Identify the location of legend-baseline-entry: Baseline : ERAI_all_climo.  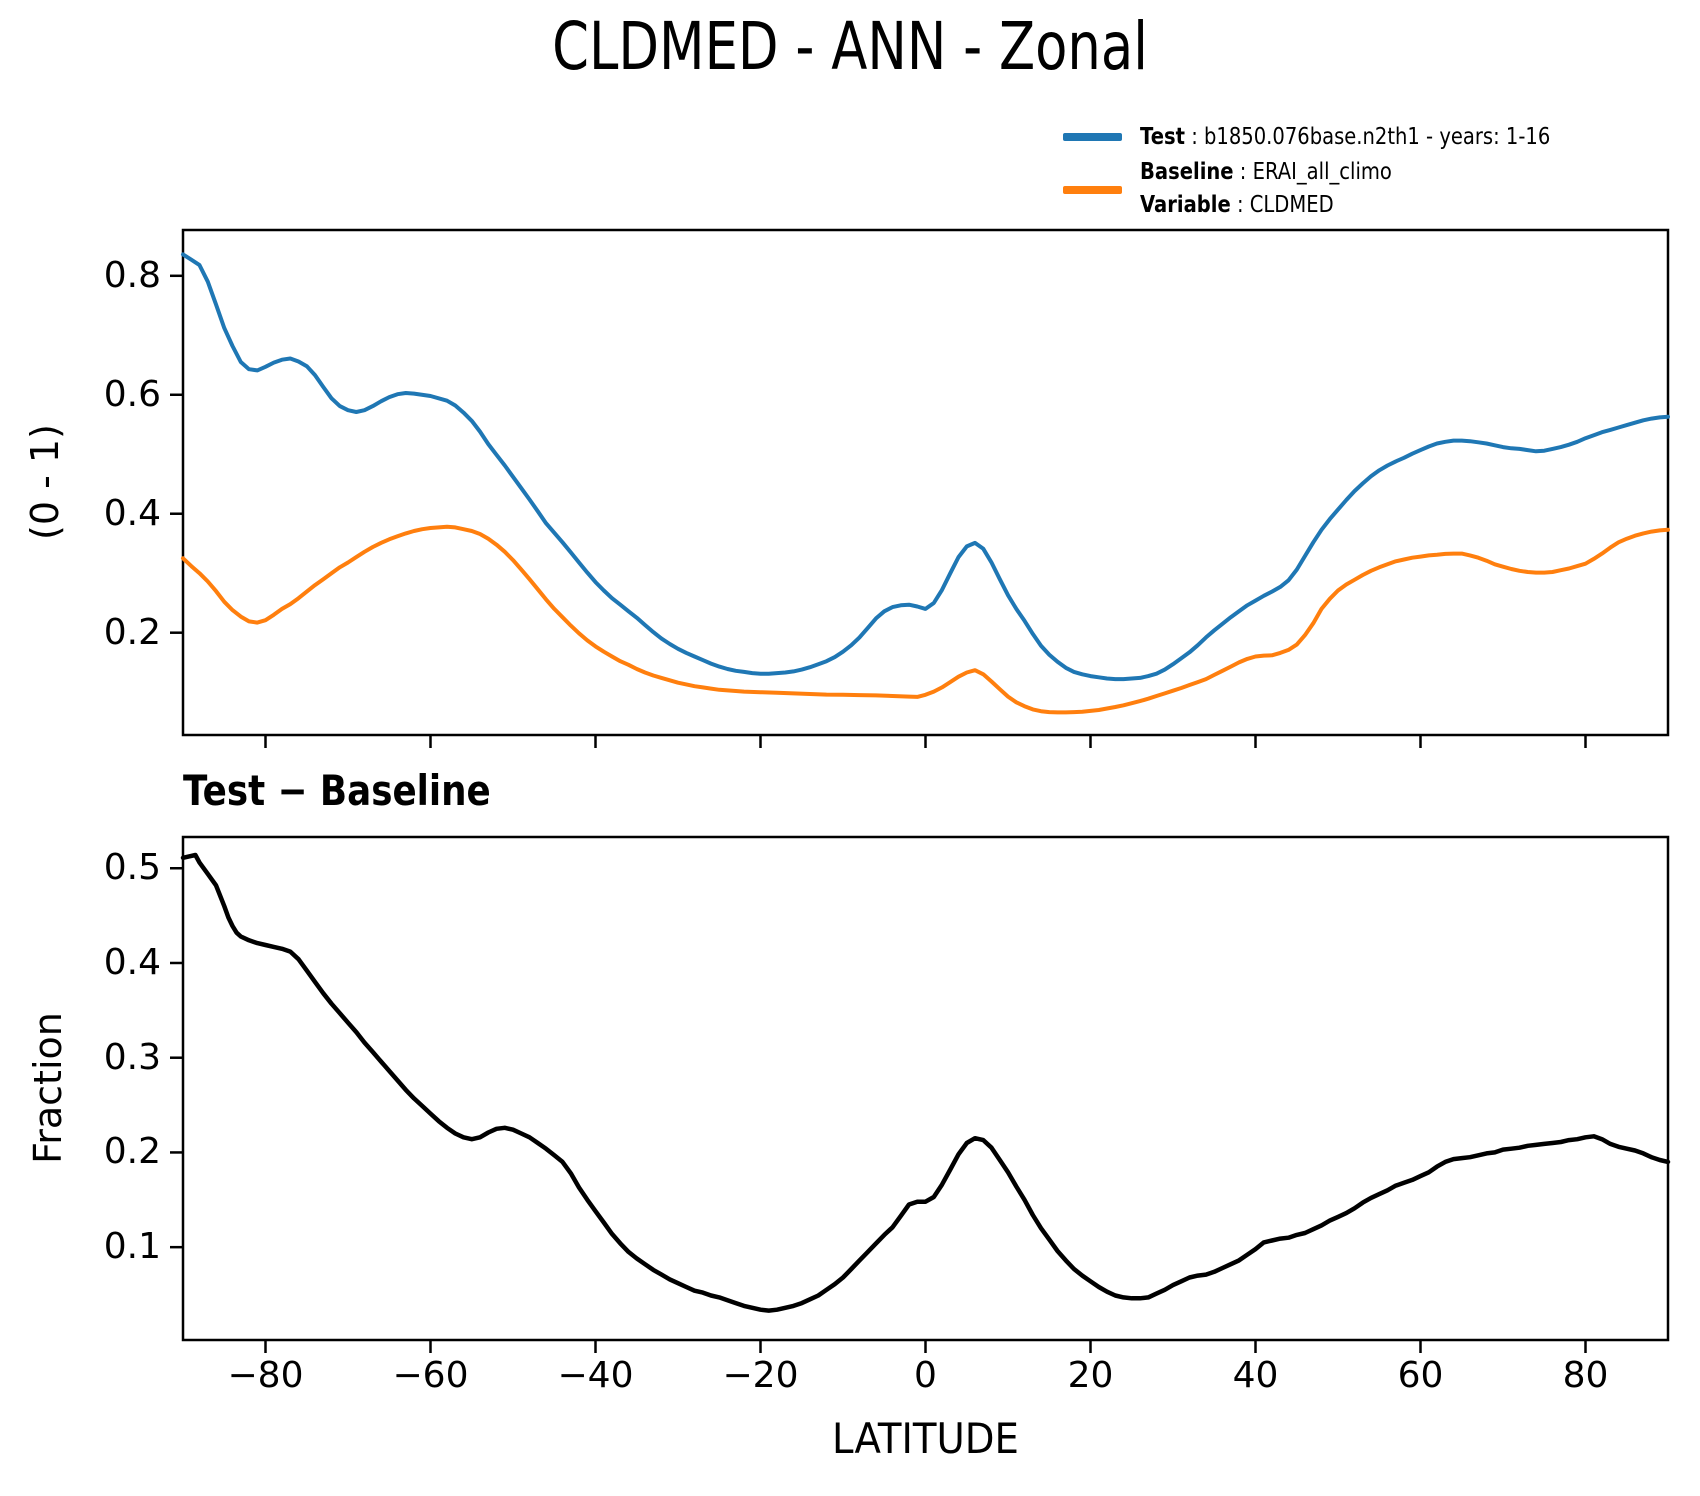
(1266, 172).